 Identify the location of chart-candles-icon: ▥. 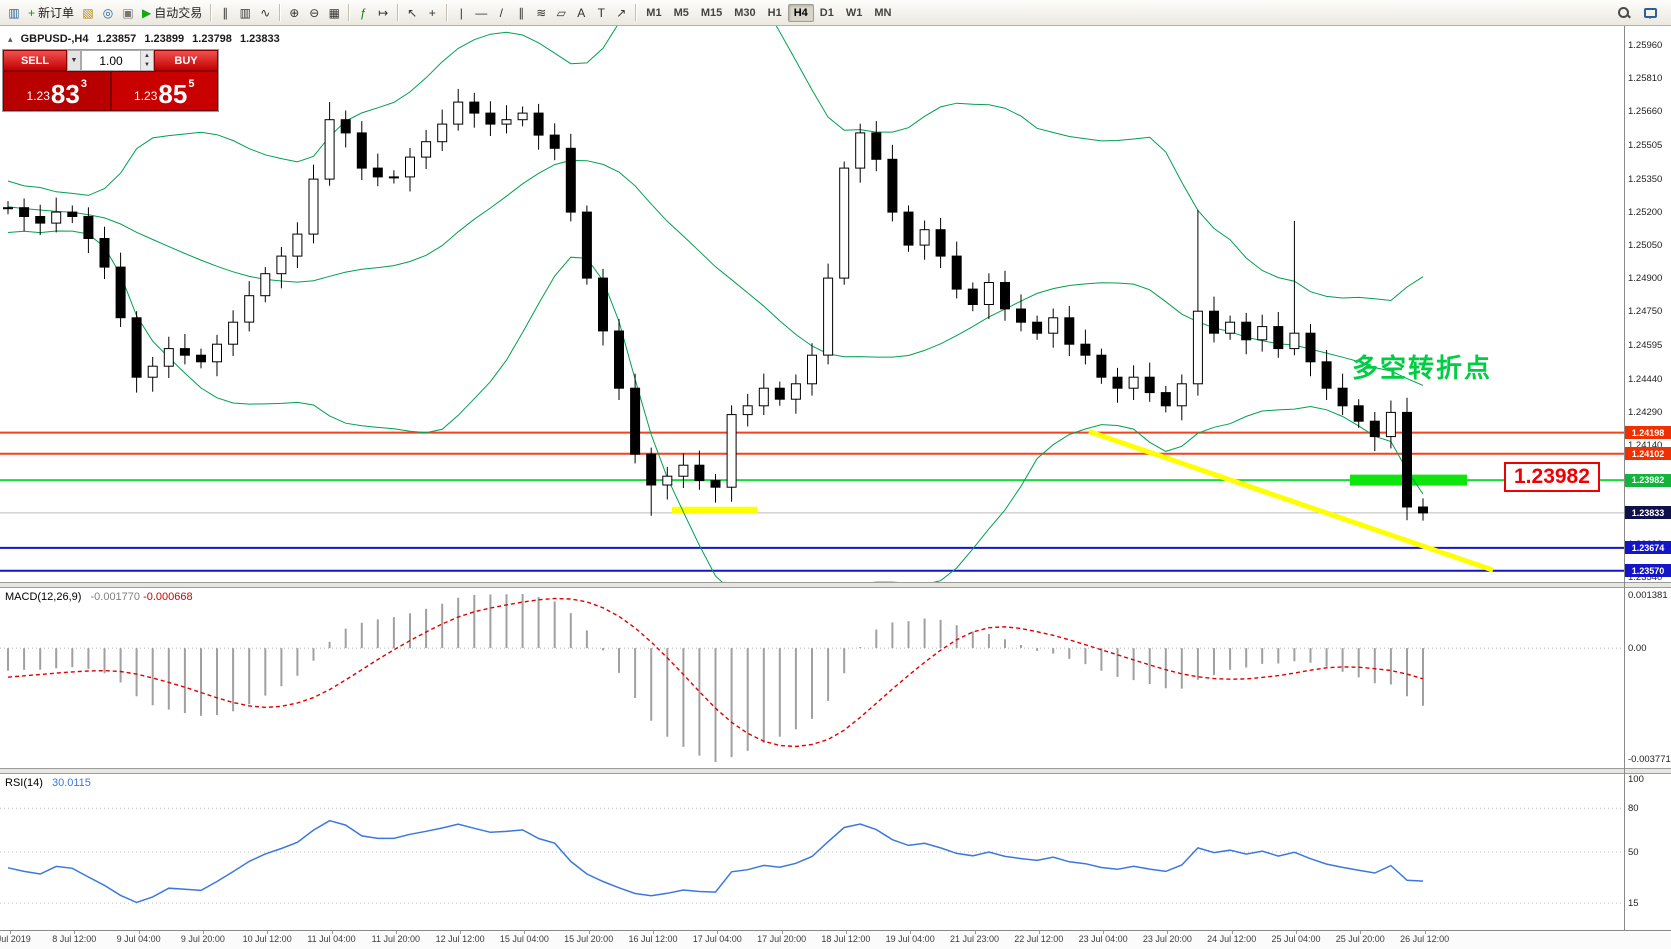
(245, 12).